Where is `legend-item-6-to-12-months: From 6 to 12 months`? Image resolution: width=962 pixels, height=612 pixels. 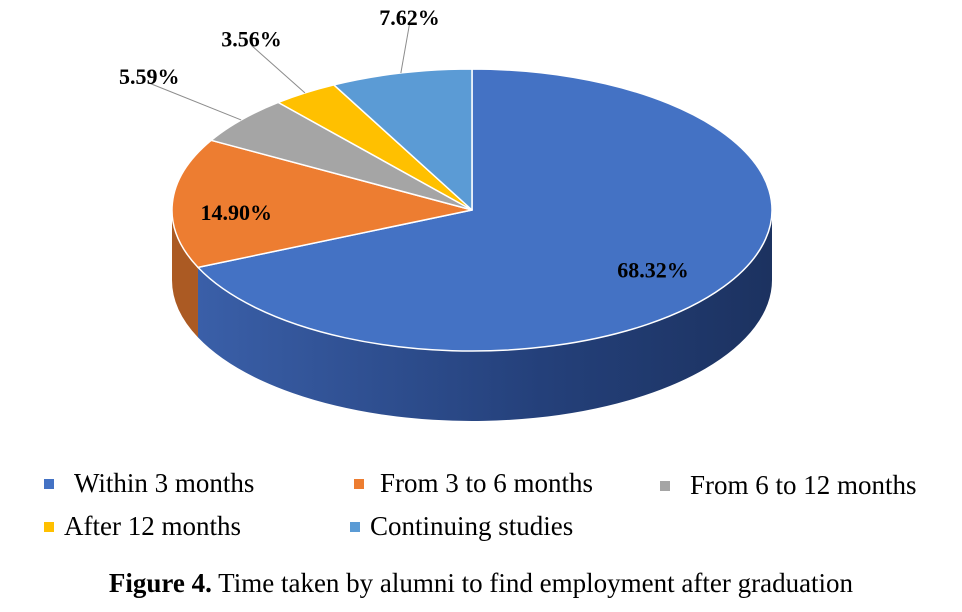
legend-item-6-to-12-months: From 6 to 12 months is located at coordinates (788, 485).